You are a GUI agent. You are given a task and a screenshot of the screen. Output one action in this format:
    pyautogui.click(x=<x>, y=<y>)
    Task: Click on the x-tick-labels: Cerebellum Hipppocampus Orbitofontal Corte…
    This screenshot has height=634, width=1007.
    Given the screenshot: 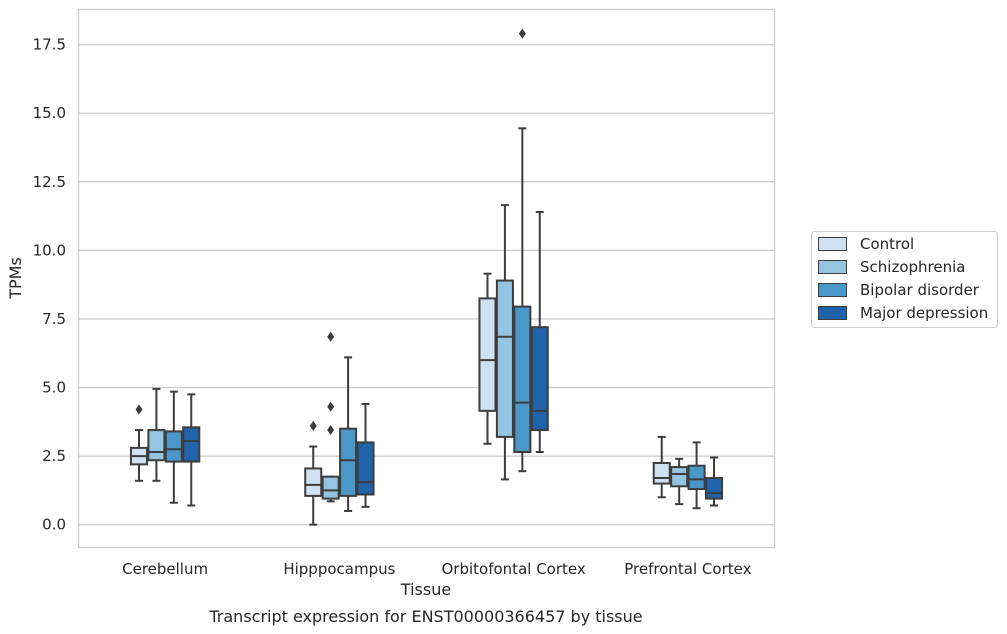 What is the action you would take?
    pyautogui.click(x=436, y=569)
    